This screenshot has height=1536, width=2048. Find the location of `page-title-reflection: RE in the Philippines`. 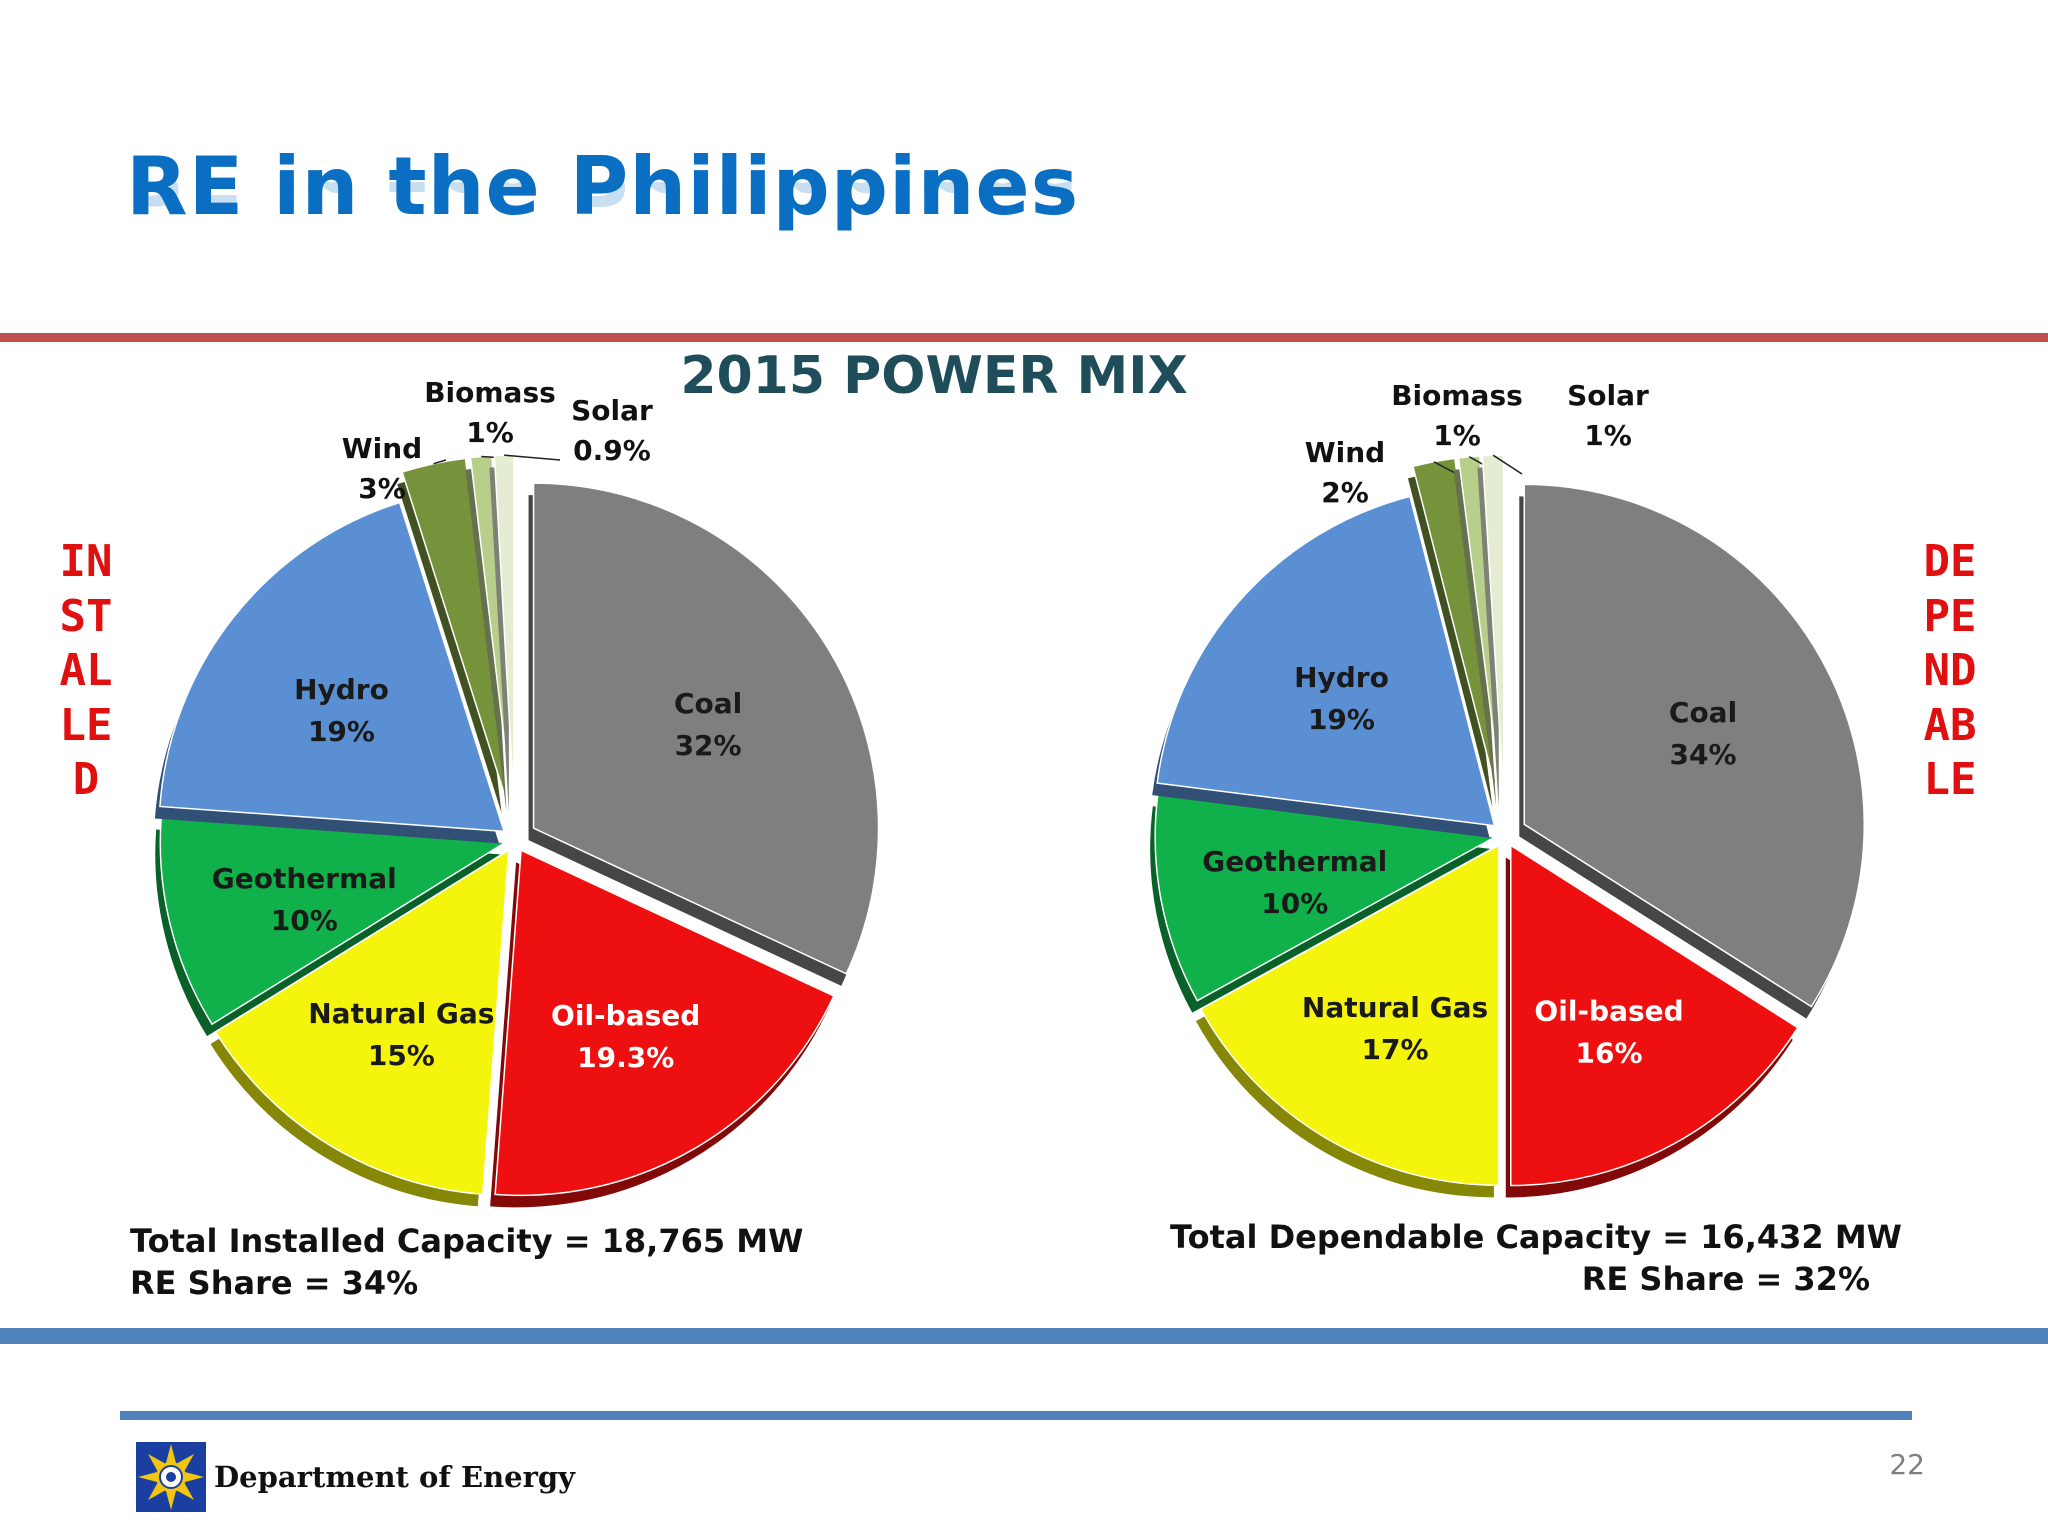

page-title-reflection: RE in the Philippines is located at coordinates (602, 202).